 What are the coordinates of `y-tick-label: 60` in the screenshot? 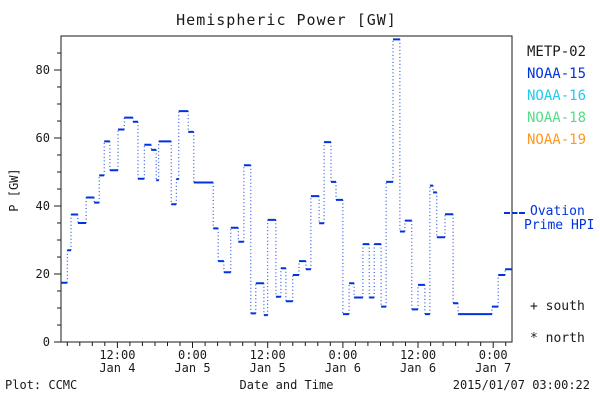 It's located at (43, 138).